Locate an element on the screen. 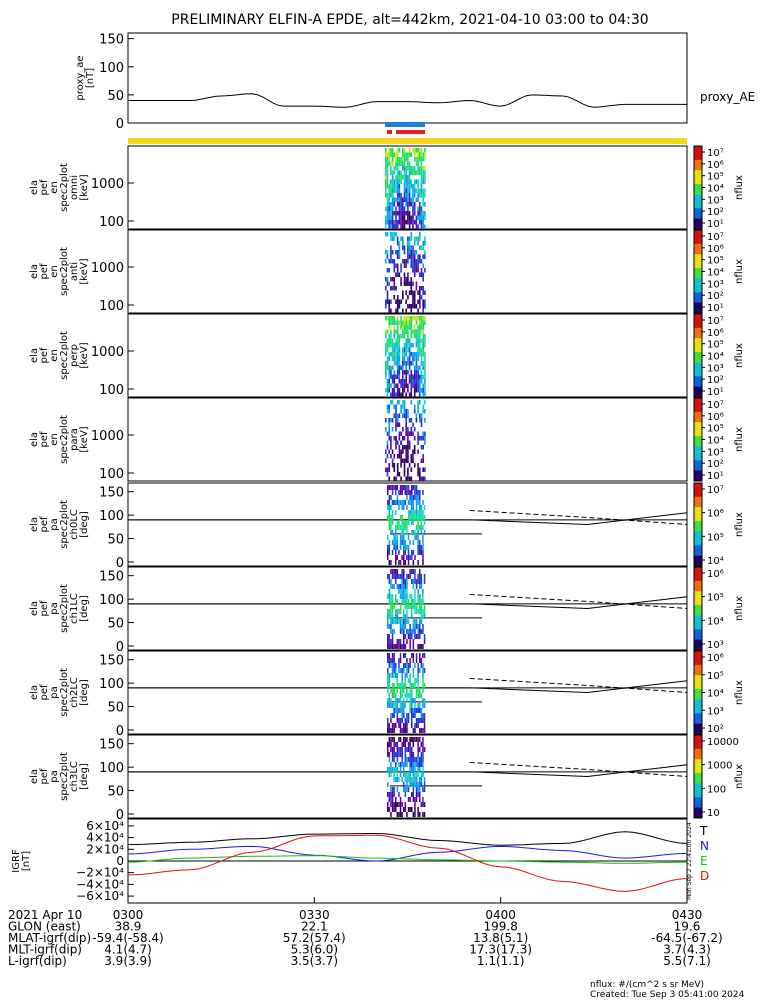 Image resolution: width=775 pixels, height=1005 pixels. panel-ytitle-line: ch0LC is located at coordinates (74, 524).